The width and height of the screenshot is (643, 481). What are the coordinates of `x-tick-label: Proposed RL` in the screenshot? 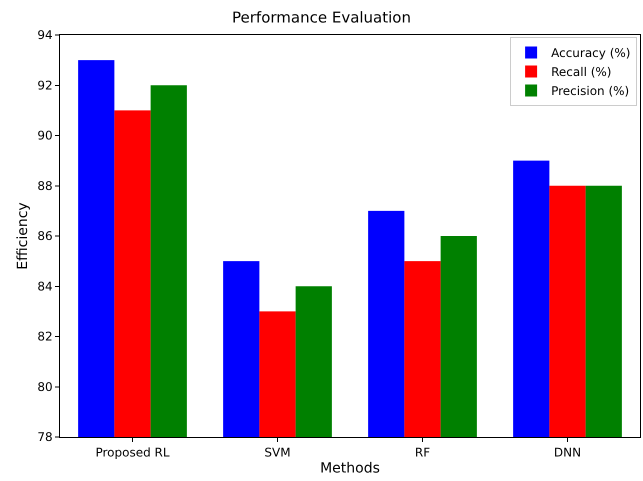 It's located at (132, 452).